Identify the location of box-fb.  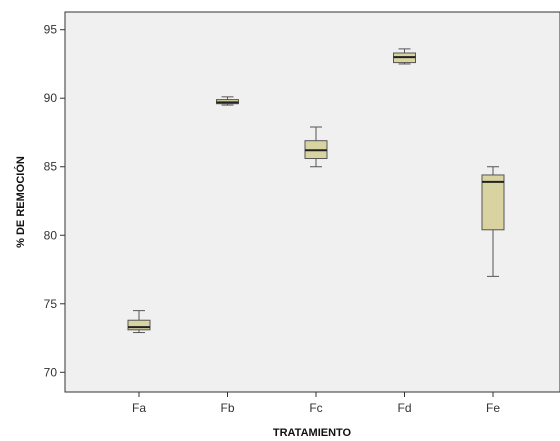
(227, 101).